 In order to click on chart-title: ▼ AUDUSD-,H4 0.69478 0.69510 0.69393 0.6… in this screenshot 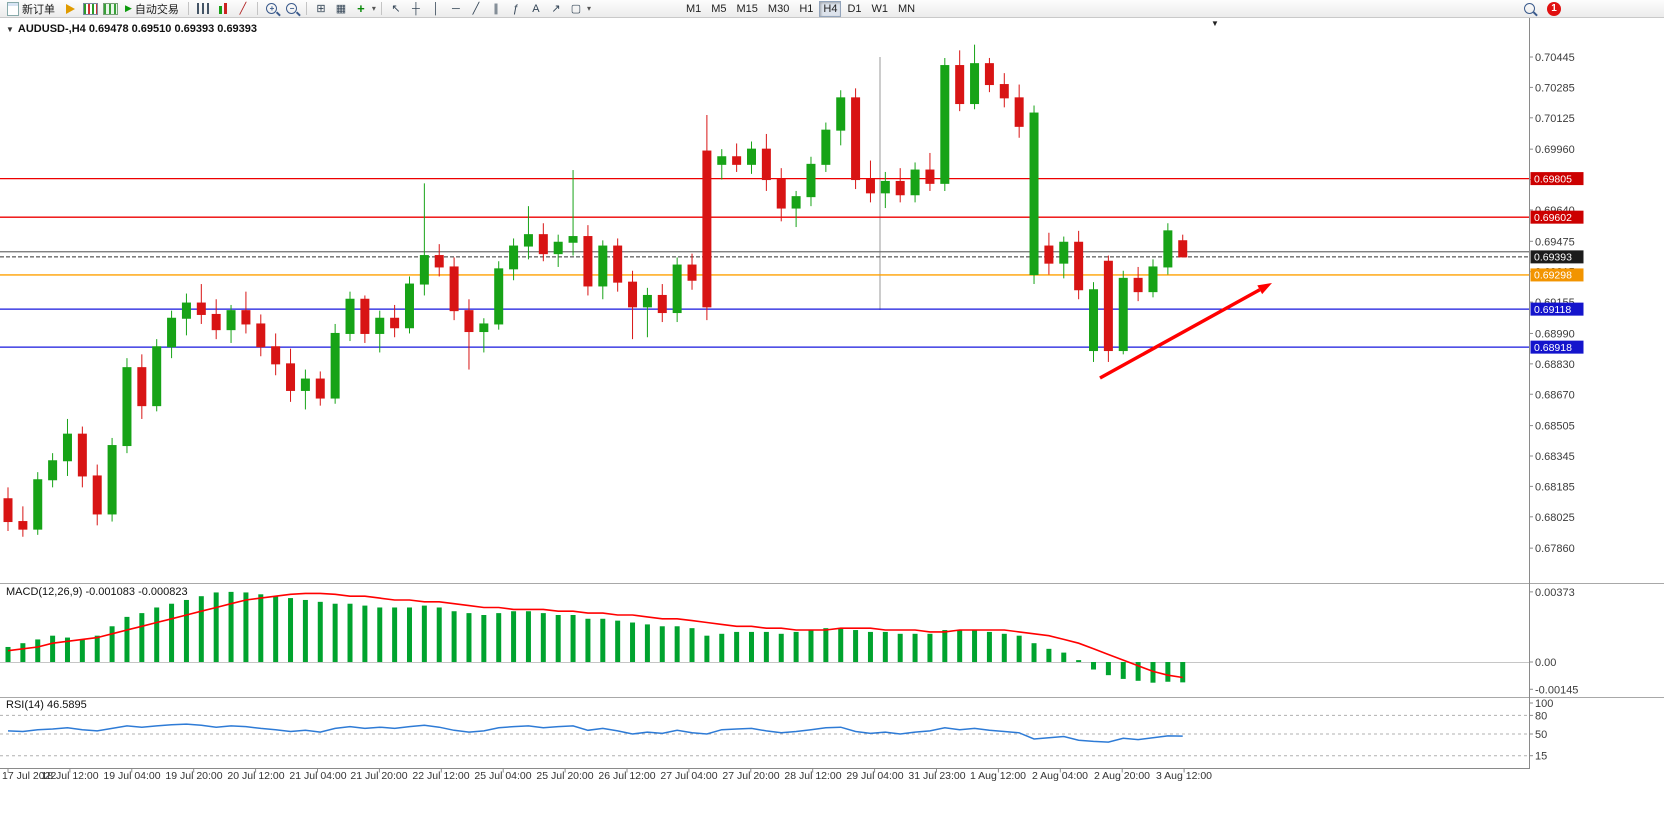, I will do `click(131, 29)`.